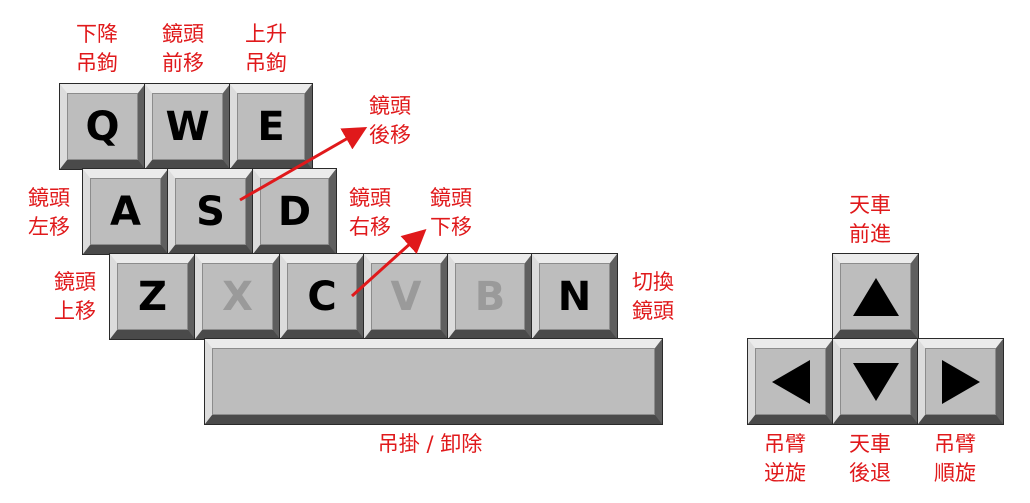 The width and height of the screenshot is (1030, 503). Describe the element at coordinates (785, 473) in the screenshot. I see `label-left-line2: 逆旋` at that location.